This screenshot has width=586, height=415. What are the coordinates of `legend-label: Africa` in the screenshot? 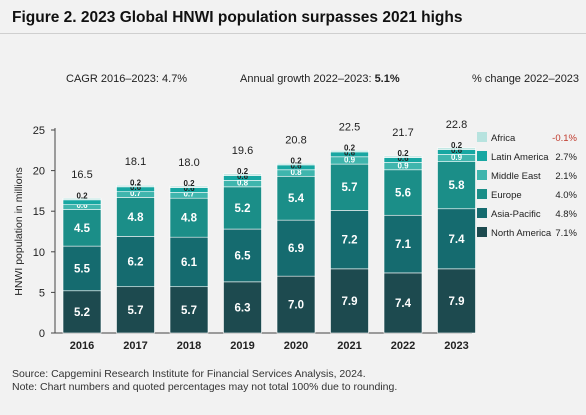 It's located at (503, 138).